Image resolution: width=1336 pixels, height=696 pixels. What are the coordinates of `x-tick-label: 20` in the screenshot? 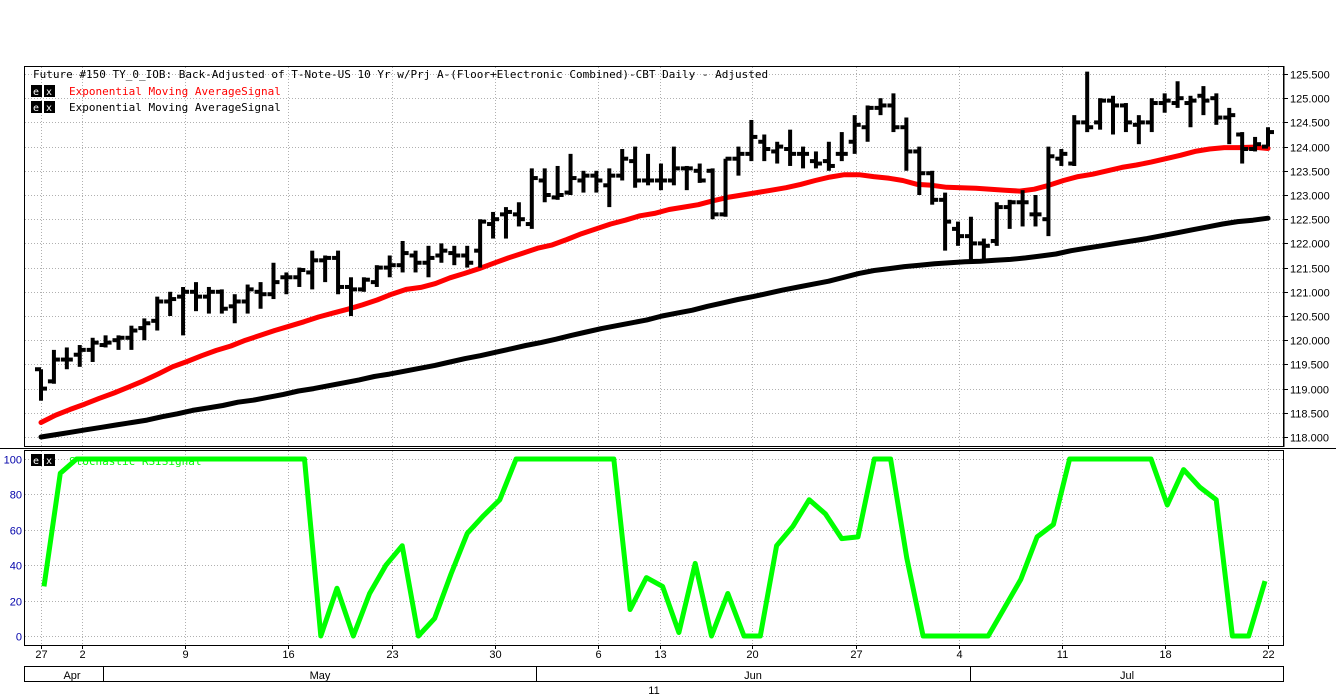 It's located at (752, 655).